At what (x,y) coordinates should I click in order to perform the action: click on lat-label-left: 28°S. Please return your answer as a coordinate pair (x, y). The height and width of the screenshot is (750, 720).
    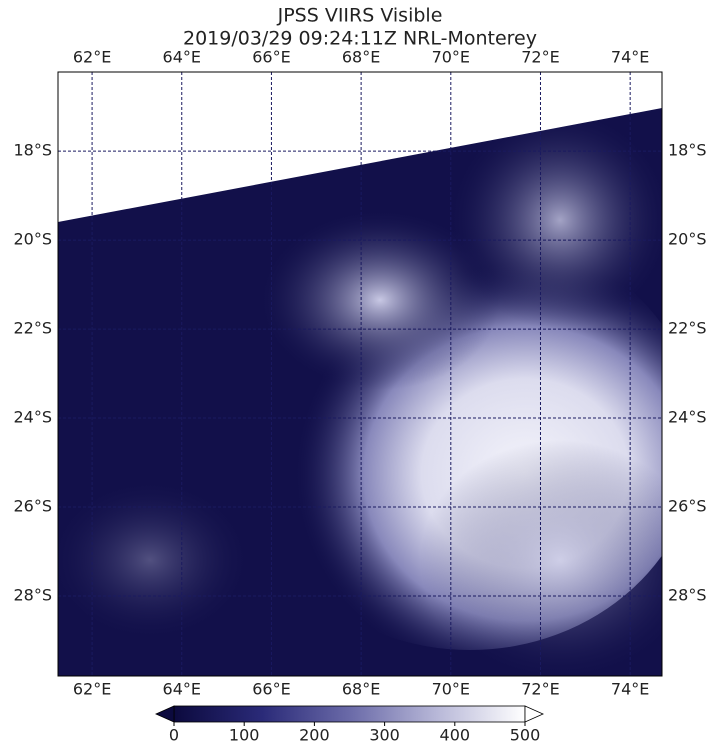
    Looking at the image, I should click on (32, 594).